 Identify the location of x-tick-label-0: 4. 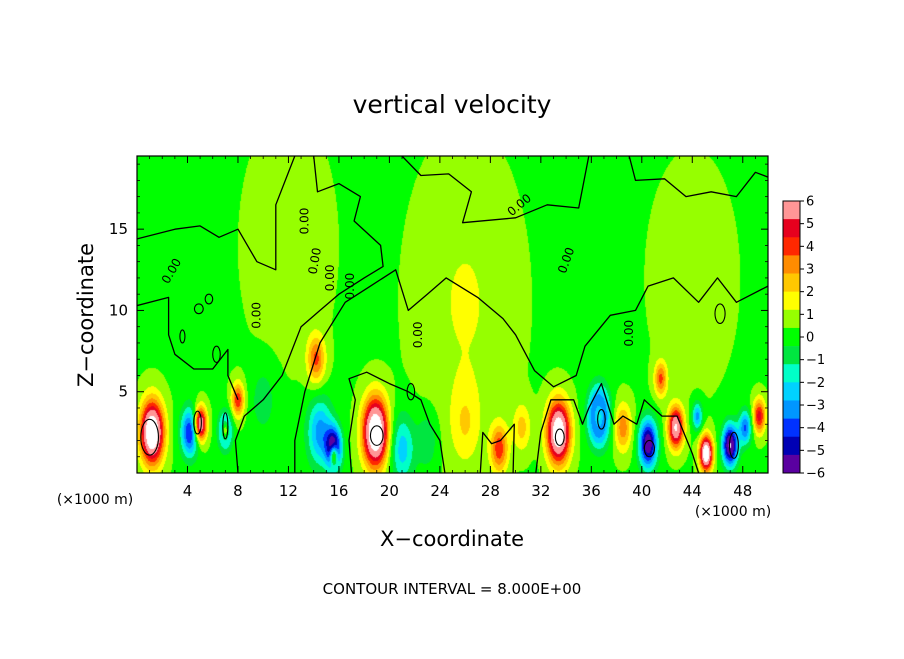
(188, 491).